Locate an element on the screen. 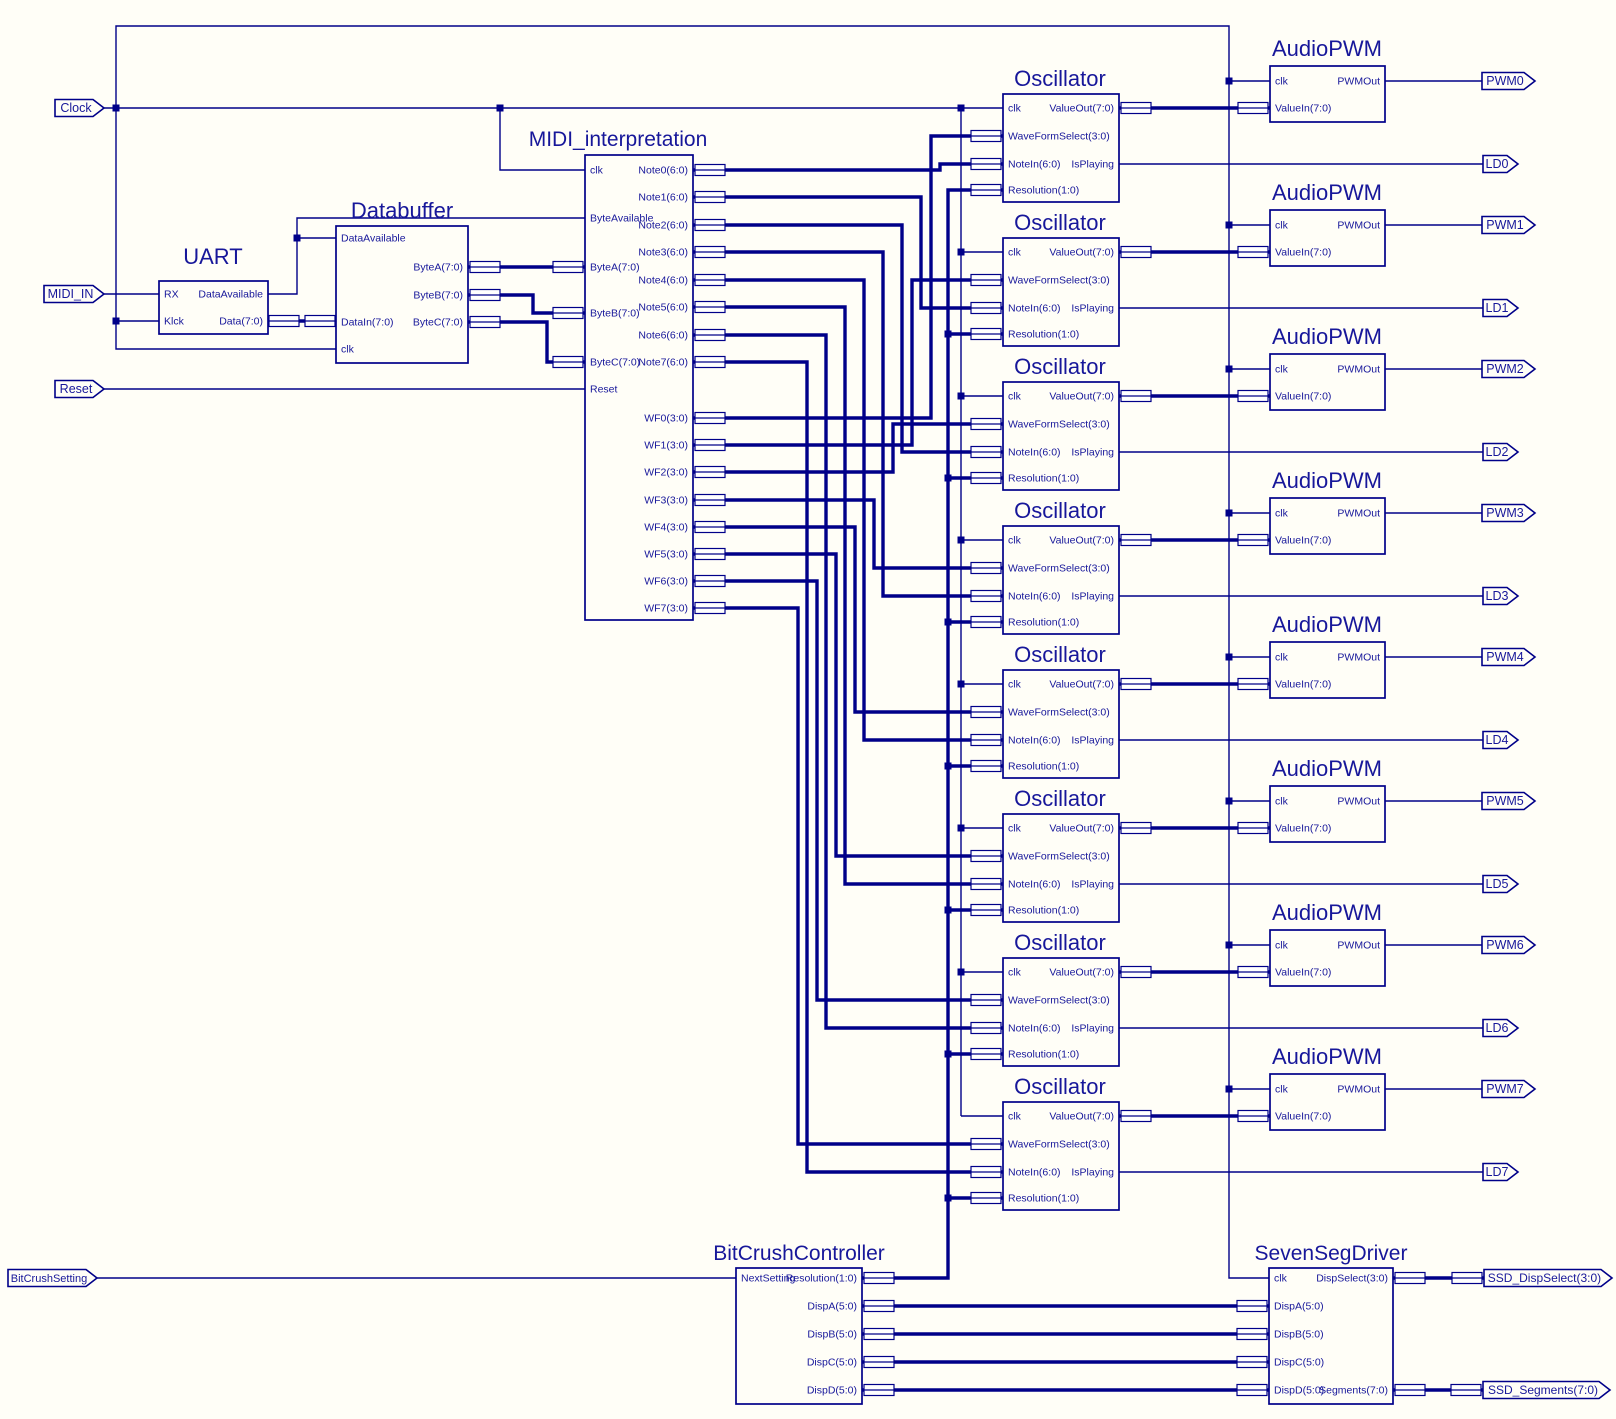  block-body-midi-interpretation is located at coordinates (639, 387).